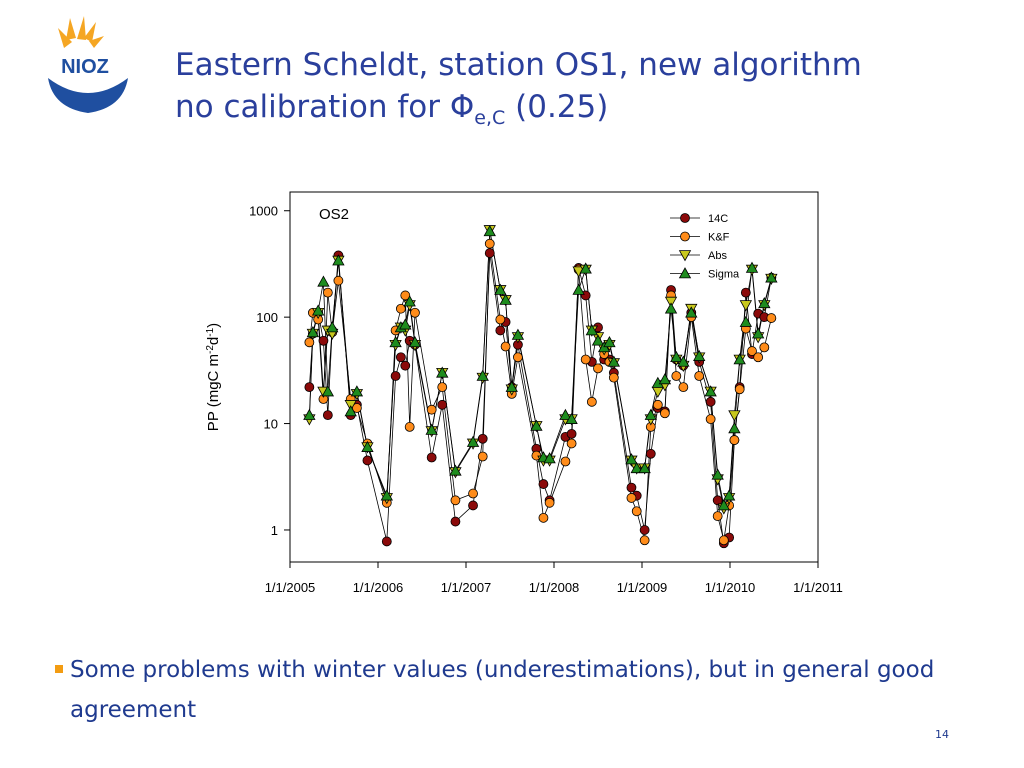 Image resolution: width=1024 pixels, height=768 pixels. What do you see at coordinates (88, 64) in the screenshot?
I see `logo: NIOZ` at bounding box center [88, 64].